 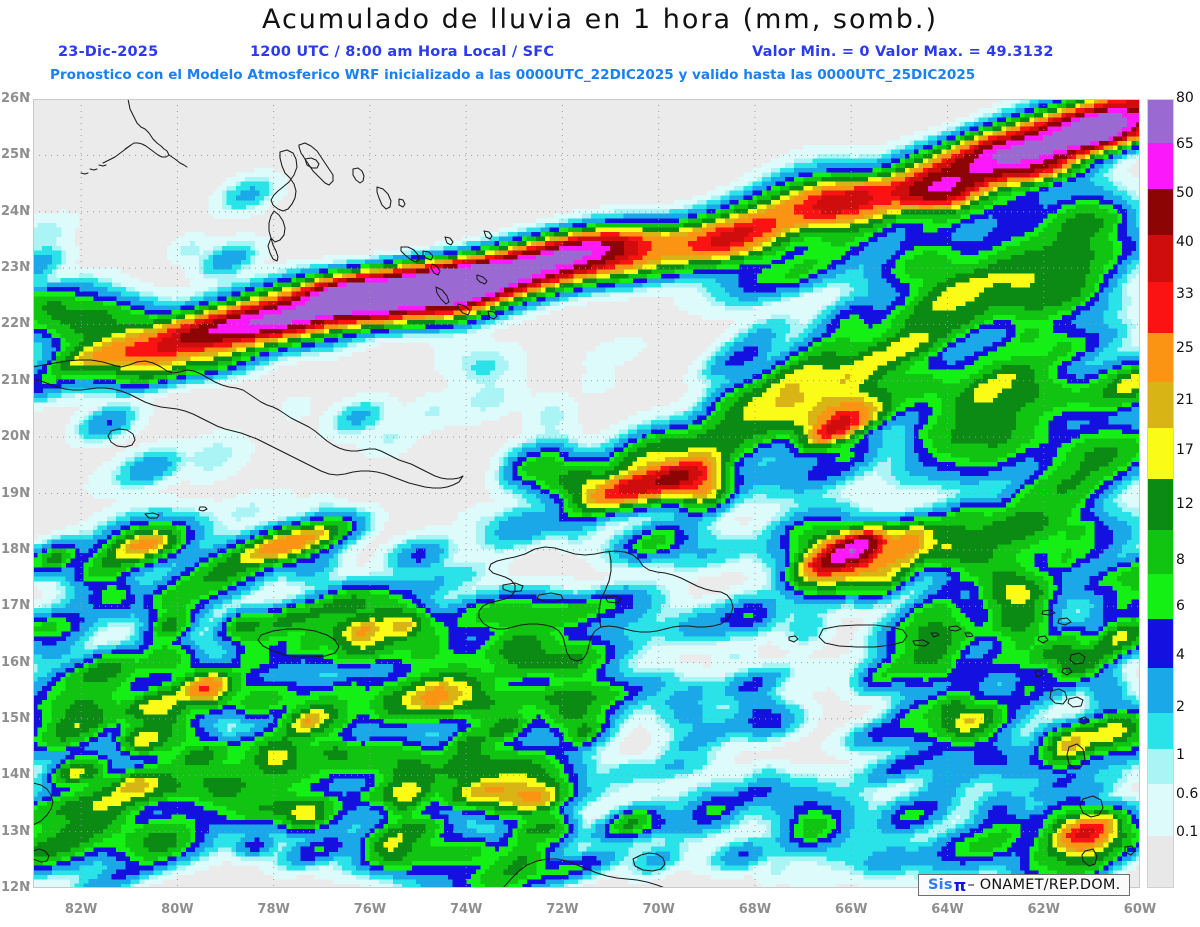 What do you see at coordinates (1180, 606) in the screenshot?
I see `colorbar-label-6: 6` at bounding box center [1180, 606].